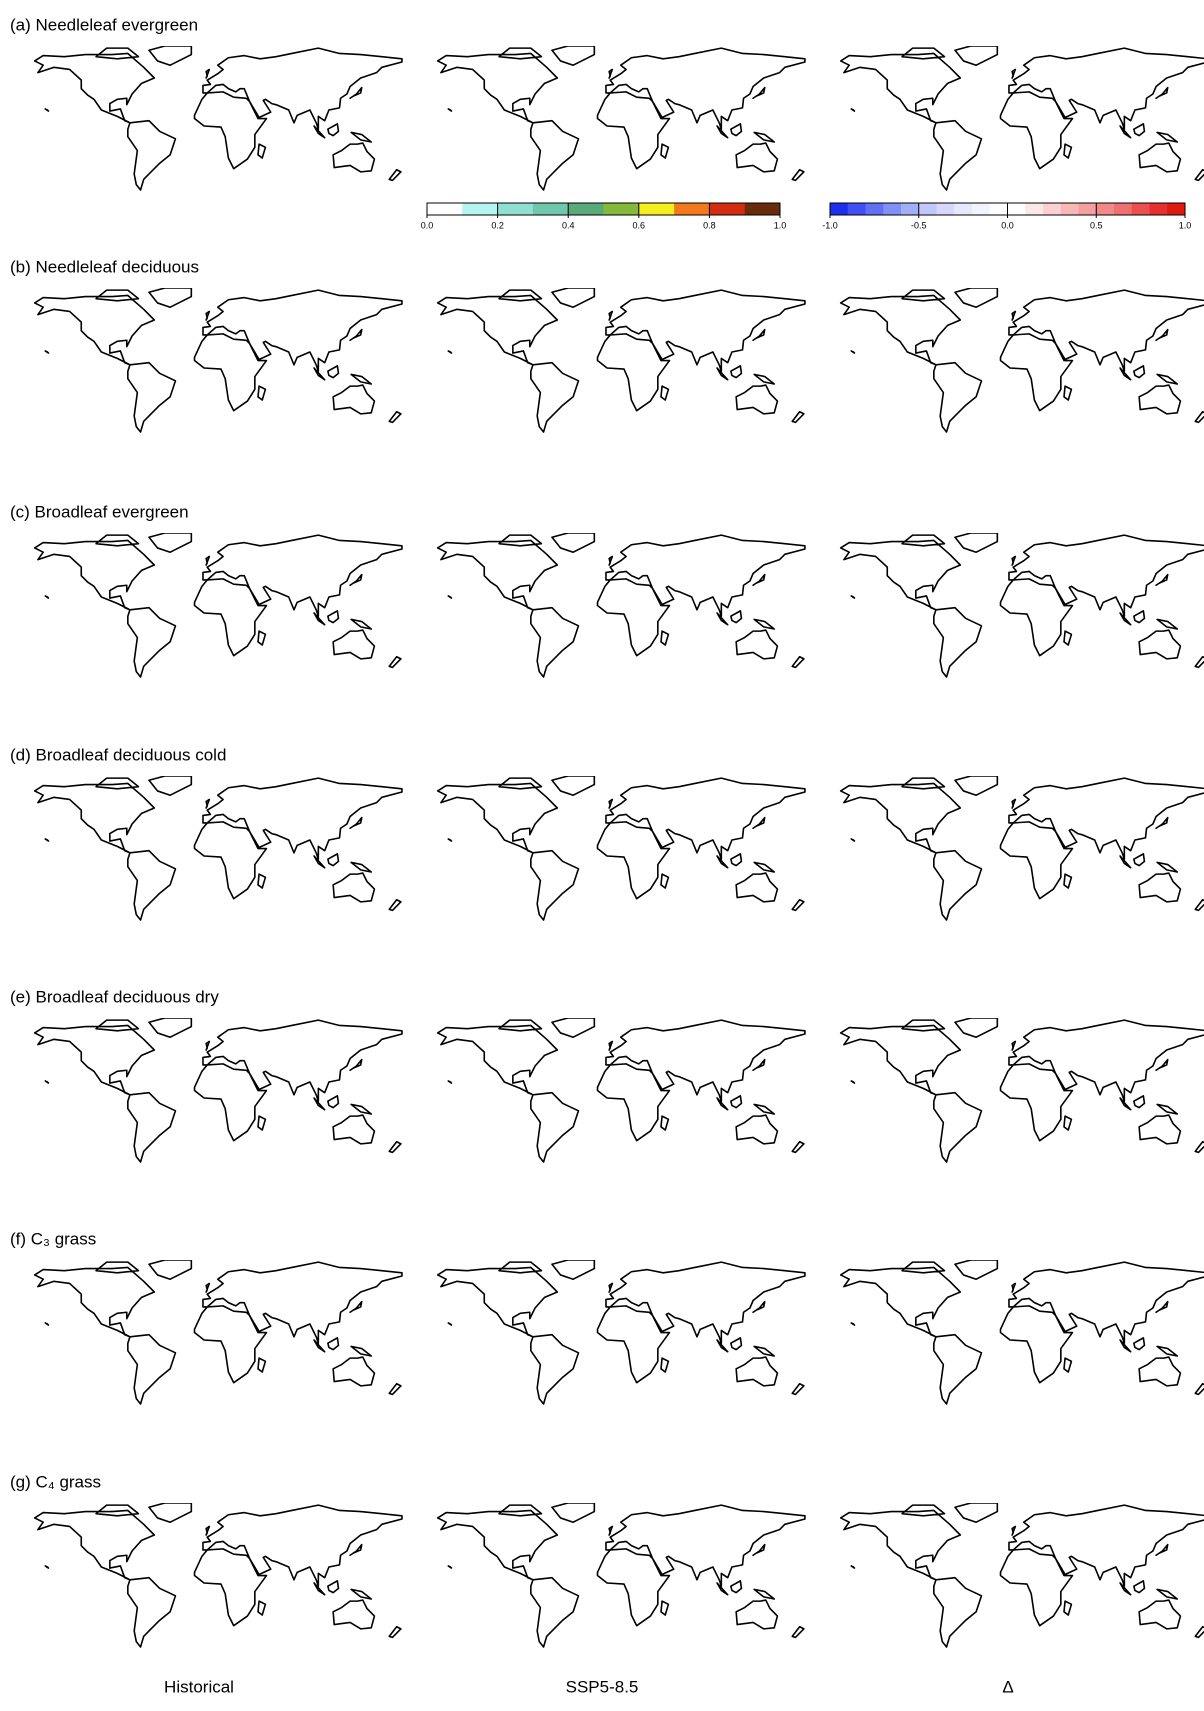 This screenshot has width=1204, height=1711. Describe the element at coordinates (639, 225) in the screenshot. I see `colorbar-tick-label: 0.6` at that location.